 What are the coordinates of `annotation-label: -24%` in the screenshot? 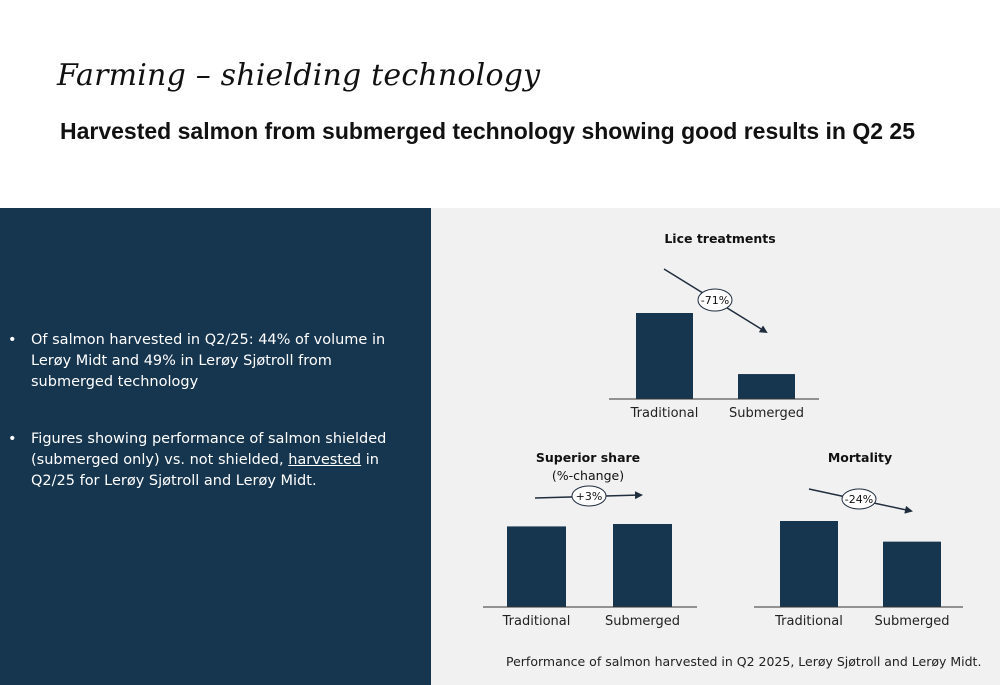 It's located at (859, 499).